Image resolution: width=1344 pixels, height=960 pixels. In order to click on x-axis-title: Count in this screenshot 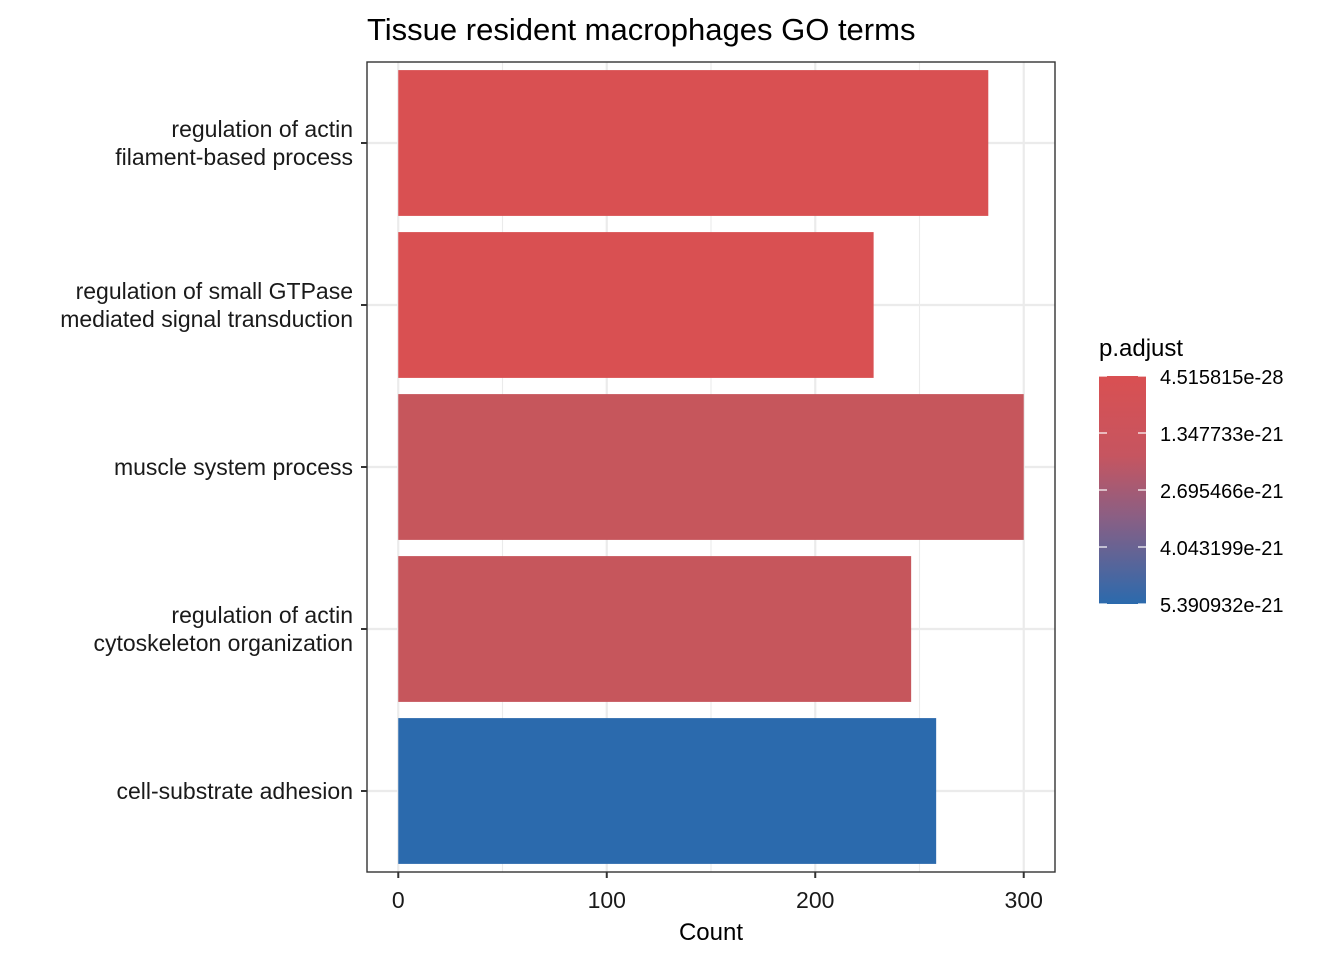, I will do `click(711, 932)`.